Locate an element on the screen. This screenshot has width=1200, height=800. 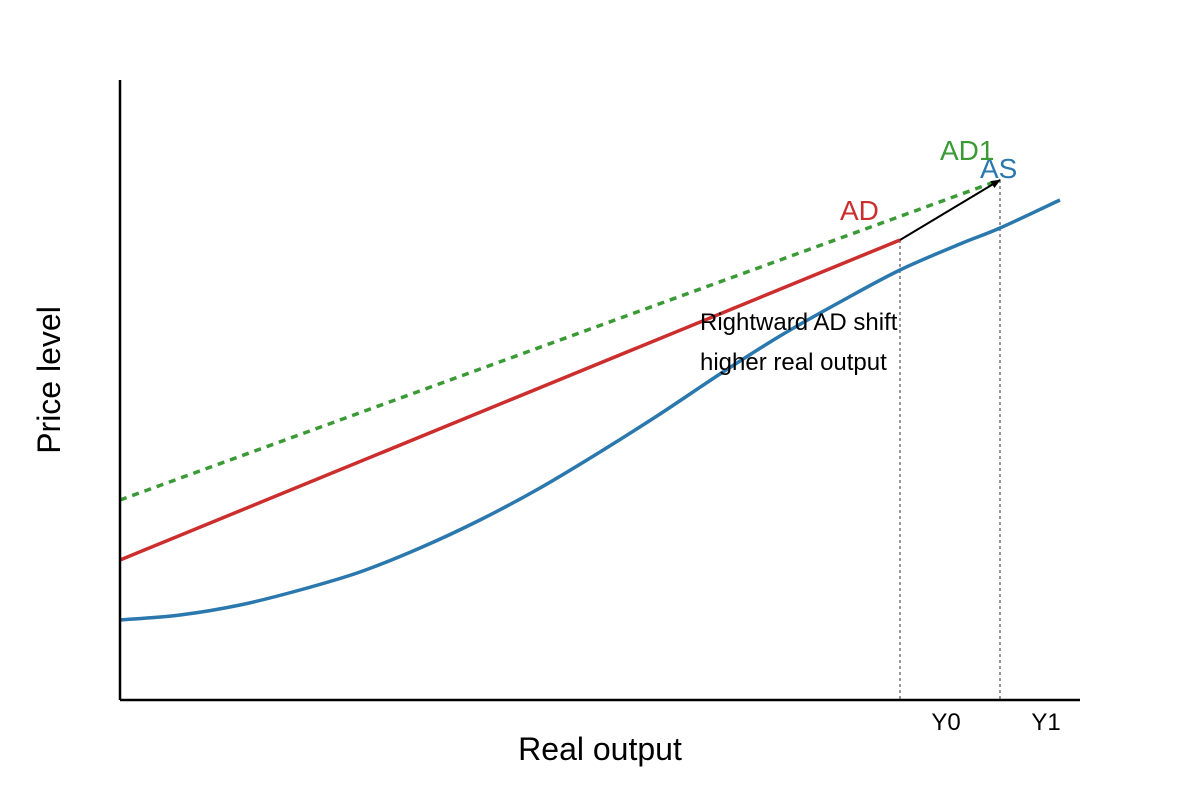
x-tick-label-y1: Y1 is located at coordinates (1045, 722).